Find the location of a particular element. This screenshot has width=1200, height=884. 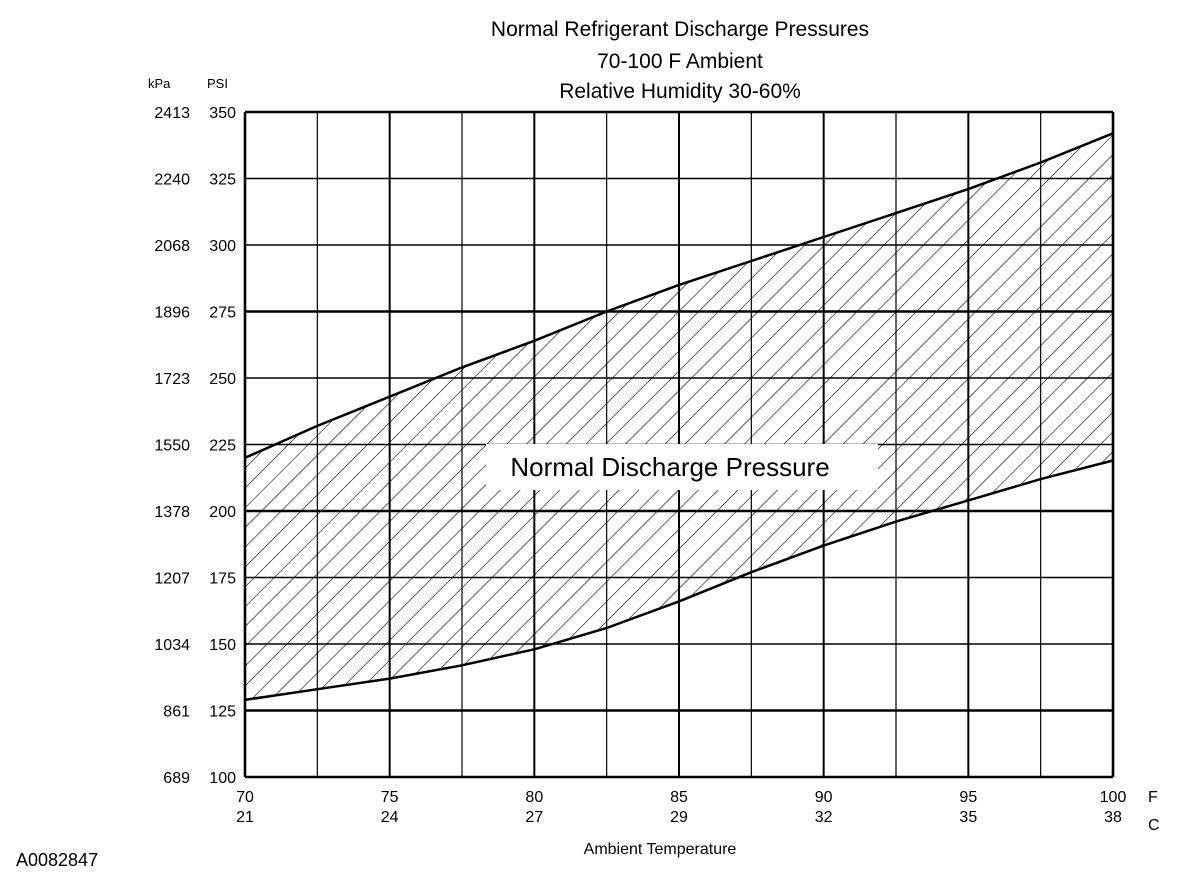

x-tick-f-100: 100 is located at coordinates (1113, 797).